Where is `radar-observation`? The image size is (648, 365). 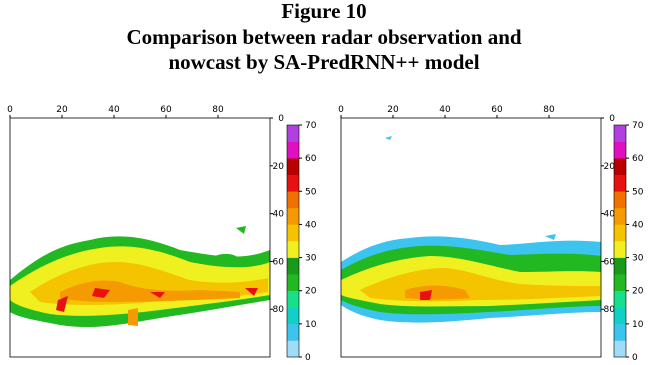 radar-observation is located at coordinates (140, 277).